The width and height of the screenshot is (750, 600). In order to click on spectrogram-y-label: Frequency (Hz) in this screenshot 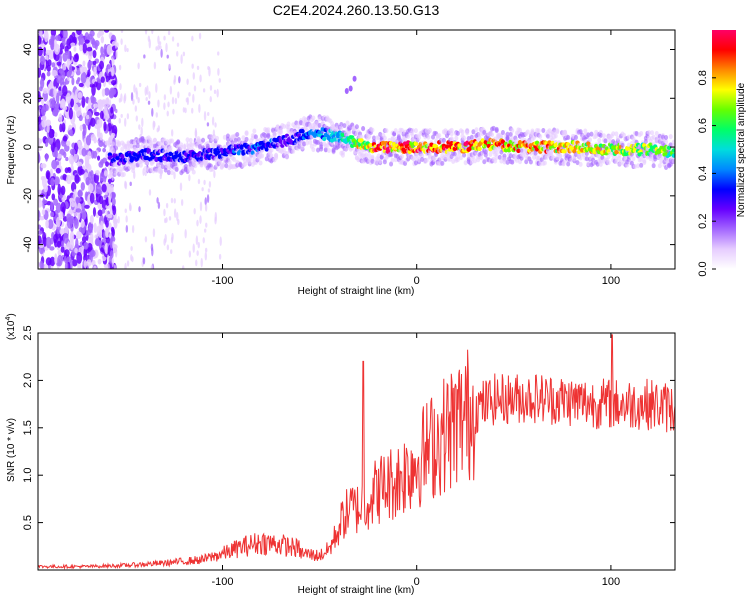, I will do `click(11, 150)`.